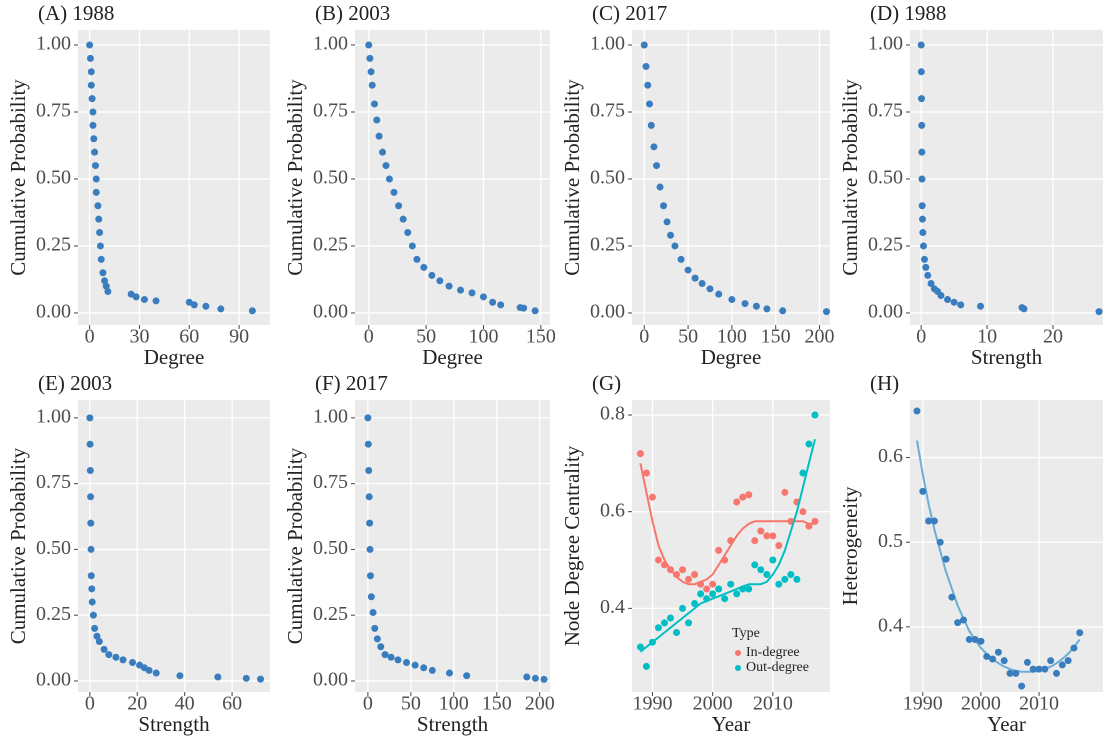 This screenshot has height=745, width=1107. I want to click on x-axis-label: Strength, so click(453, 724).